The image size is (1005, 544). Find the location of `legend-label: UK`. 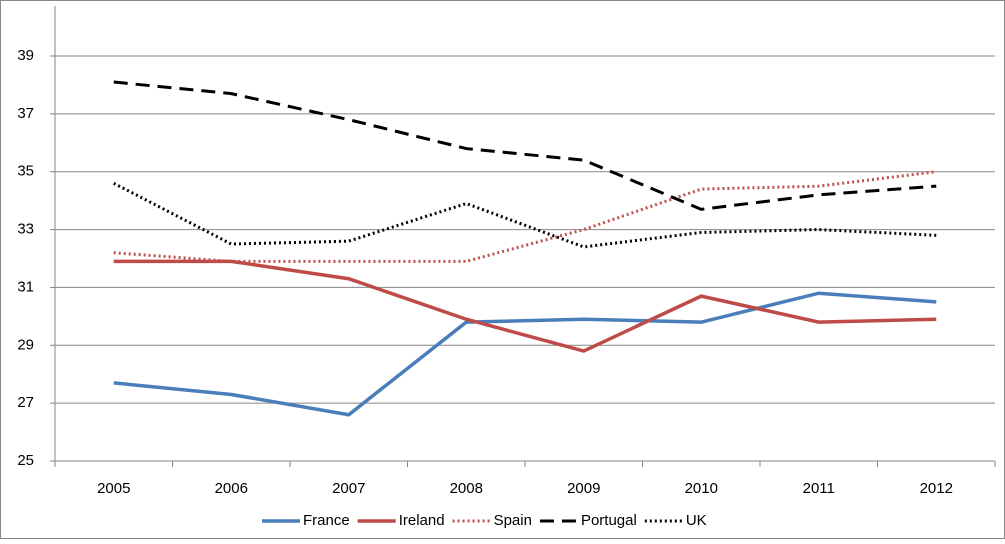

legend-label: UK is located at coordinates (696, 520).